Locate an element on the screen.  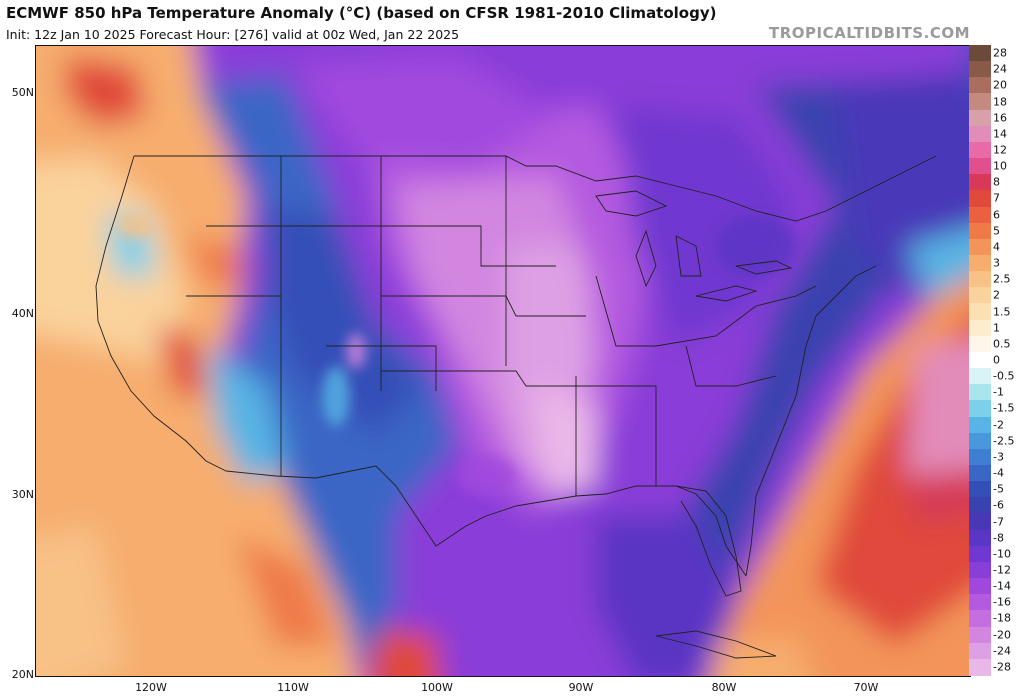
colorbar-label: -6 is located at coordinates (998, 505).